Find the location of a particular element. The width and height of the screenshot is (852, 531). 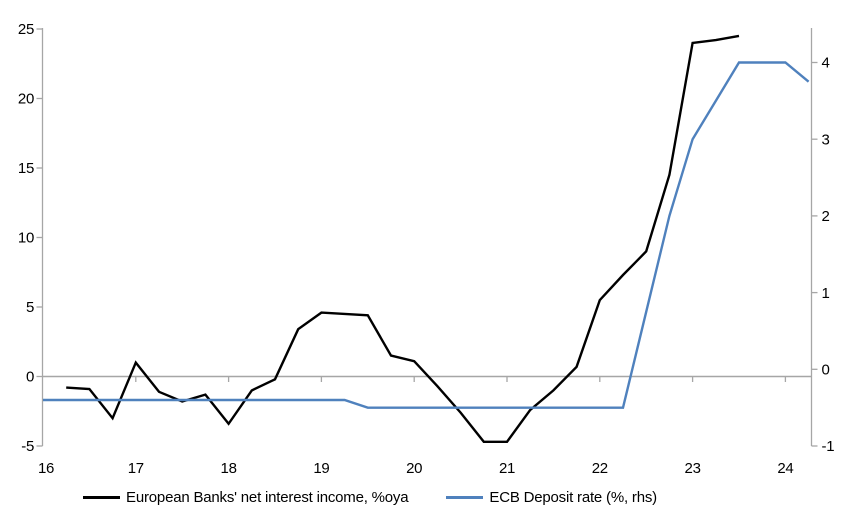

left-axis-tick-label: 0 is located at coordinates (30, 377).